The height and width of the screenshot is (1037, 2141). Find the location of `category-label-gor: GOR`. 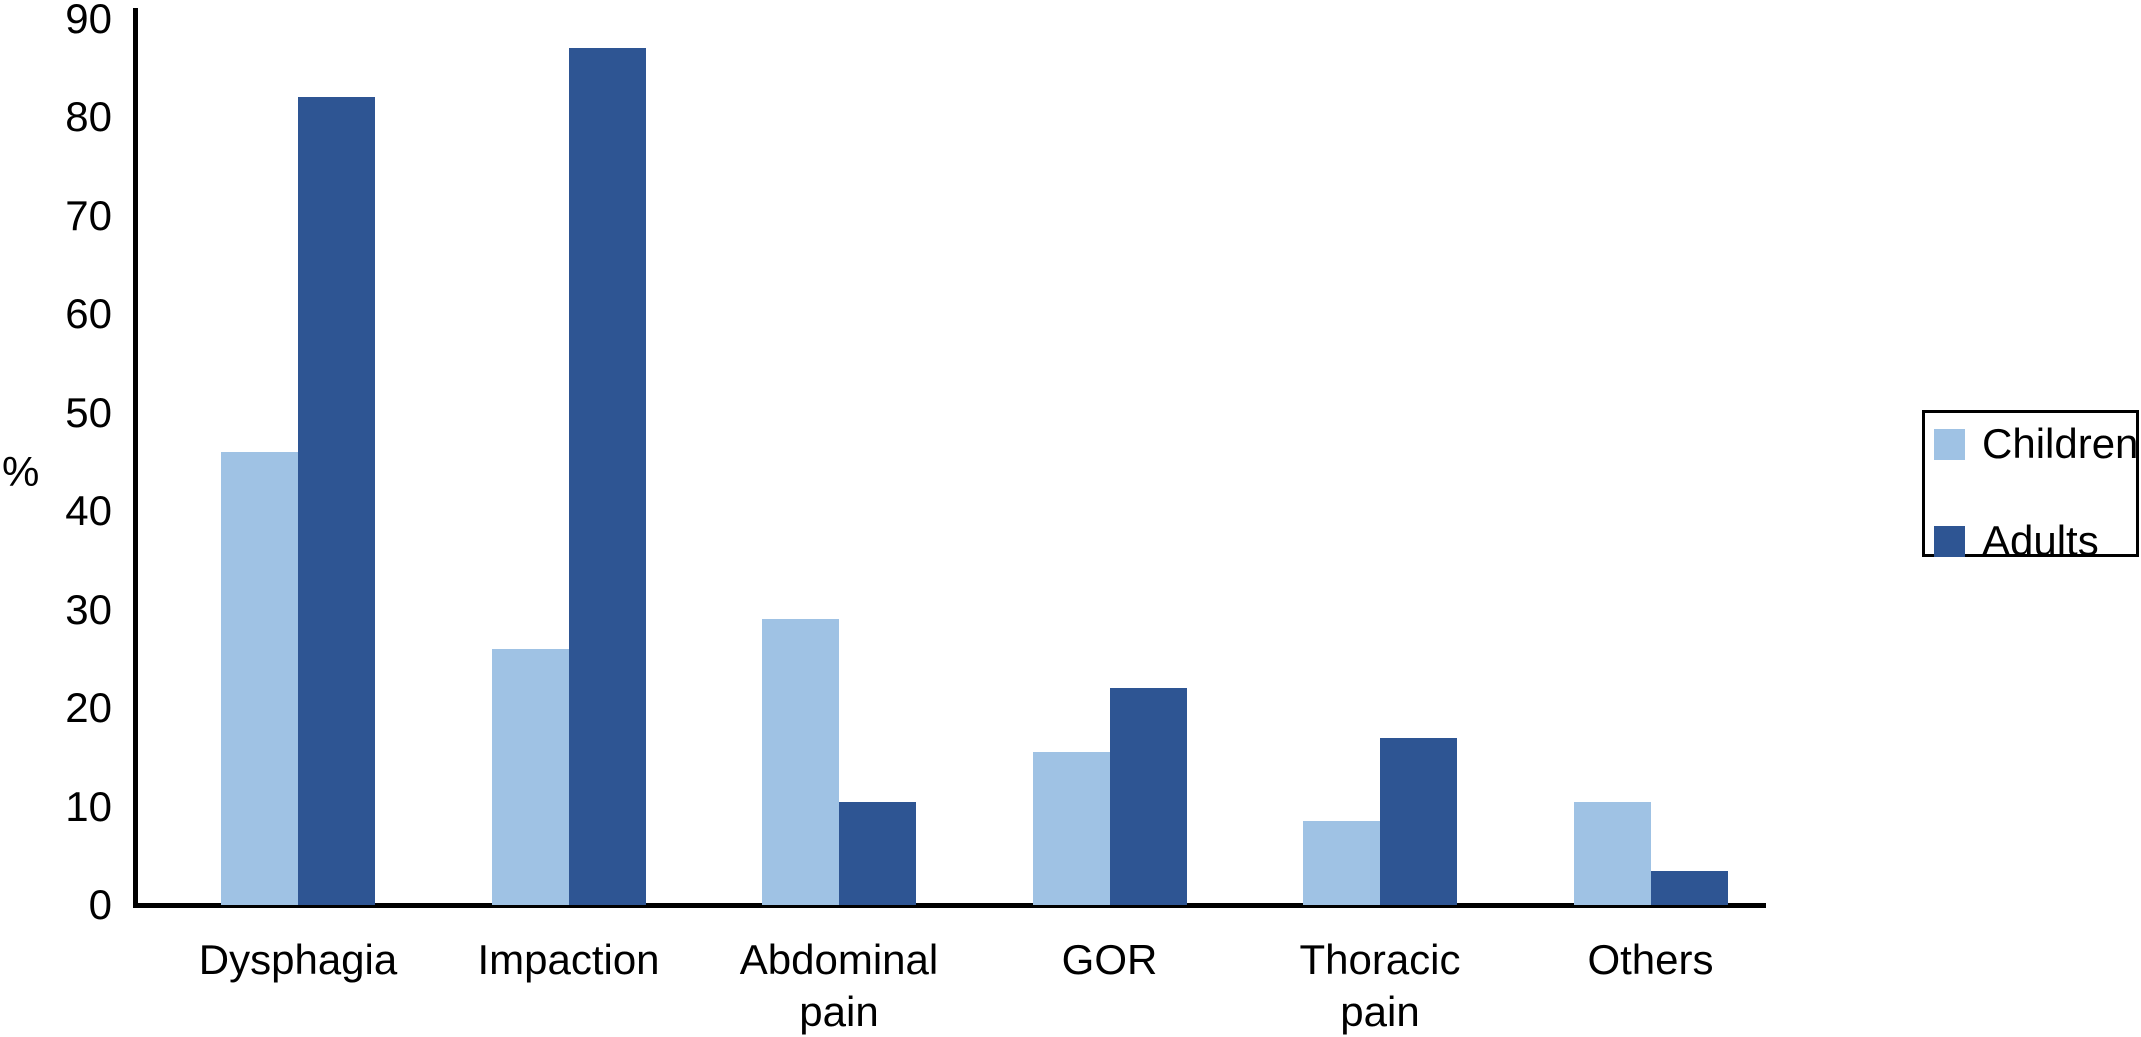

category-label-gor: GOR is located at coordinates (1109, 959).